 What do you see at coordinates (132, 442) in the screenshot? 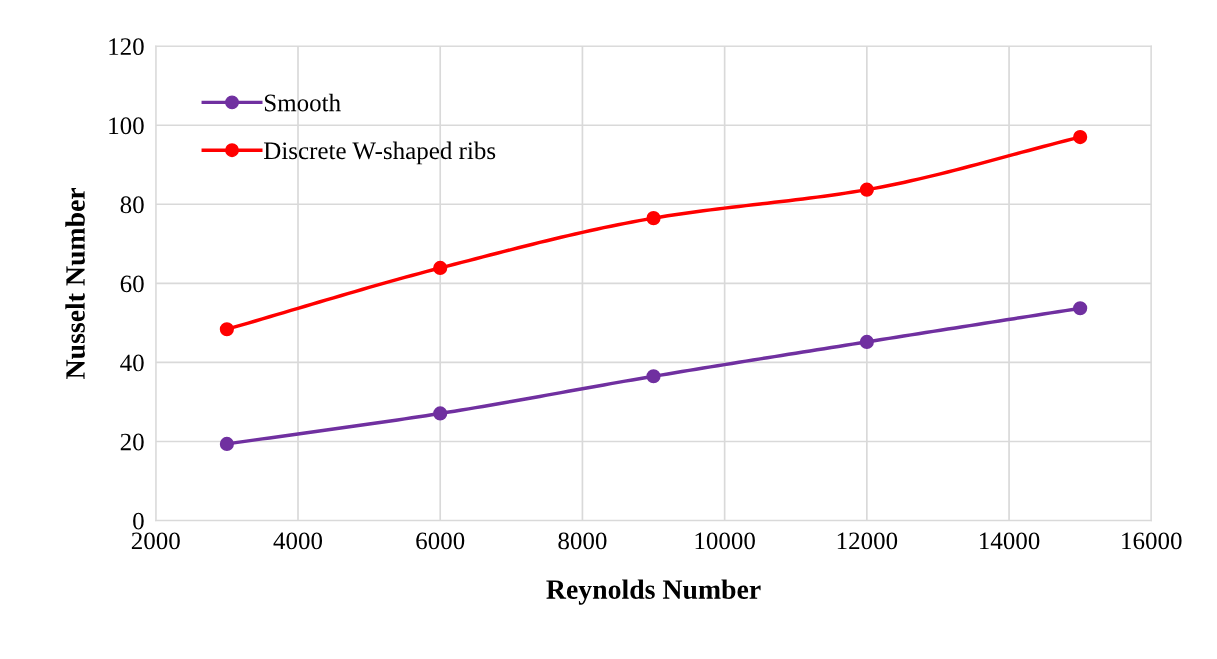
I see `y-tick-label: 20` at bounding box center [132, 442].